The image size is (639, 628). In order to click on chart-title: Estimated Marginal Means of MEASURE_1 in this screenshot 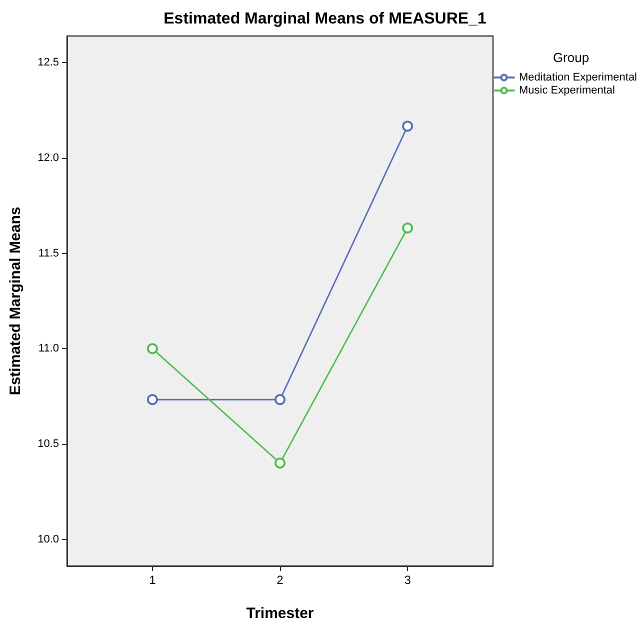, I will do `click(325, 19)`.